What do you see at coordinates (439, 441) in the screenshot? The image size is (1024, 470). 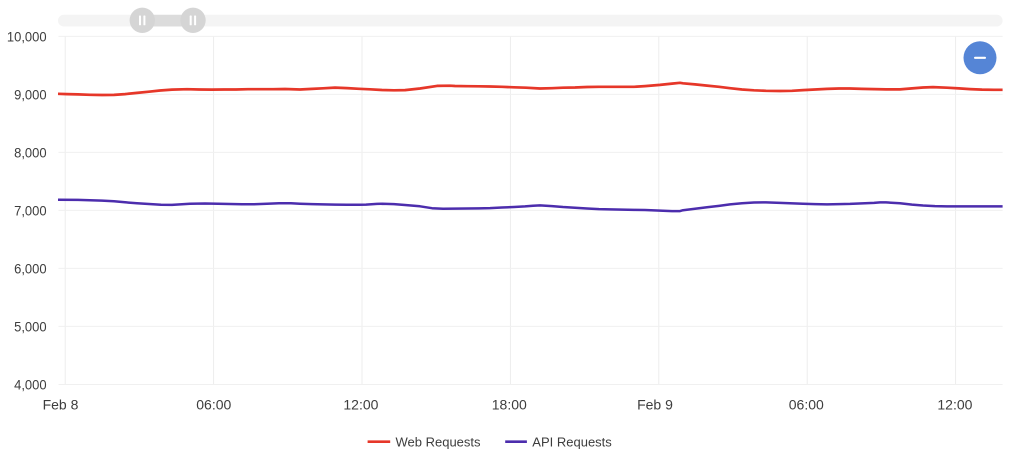 I see `svg-text: Web Requests` at bounding box center [439, 441].